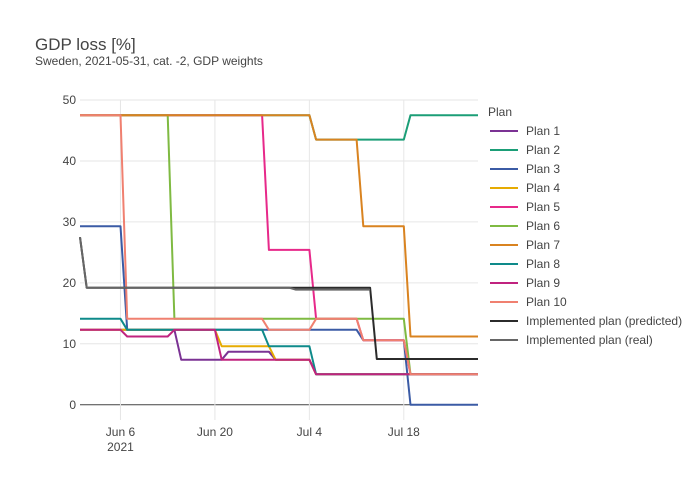 The height and width of the screenshot is (500, 700). Describe the element at coordinates (525, 207) in the screenshot. I see `legend-item: Plan 5` at that location.